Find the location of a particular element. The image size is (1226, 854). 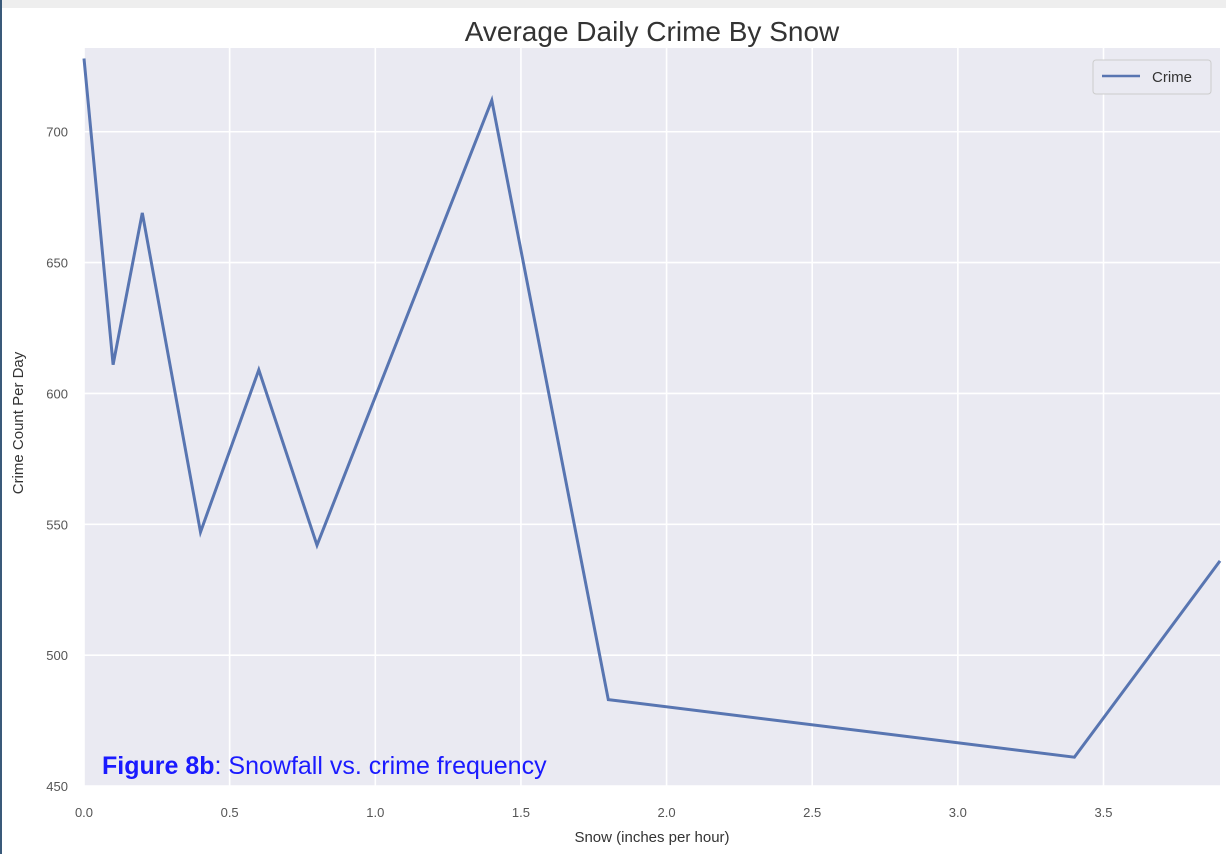

x-tick-labels: 0.0 0.5 1.0 1.5 2.0 2.5 3.0 3.5 is located at coordinates (594, 812).